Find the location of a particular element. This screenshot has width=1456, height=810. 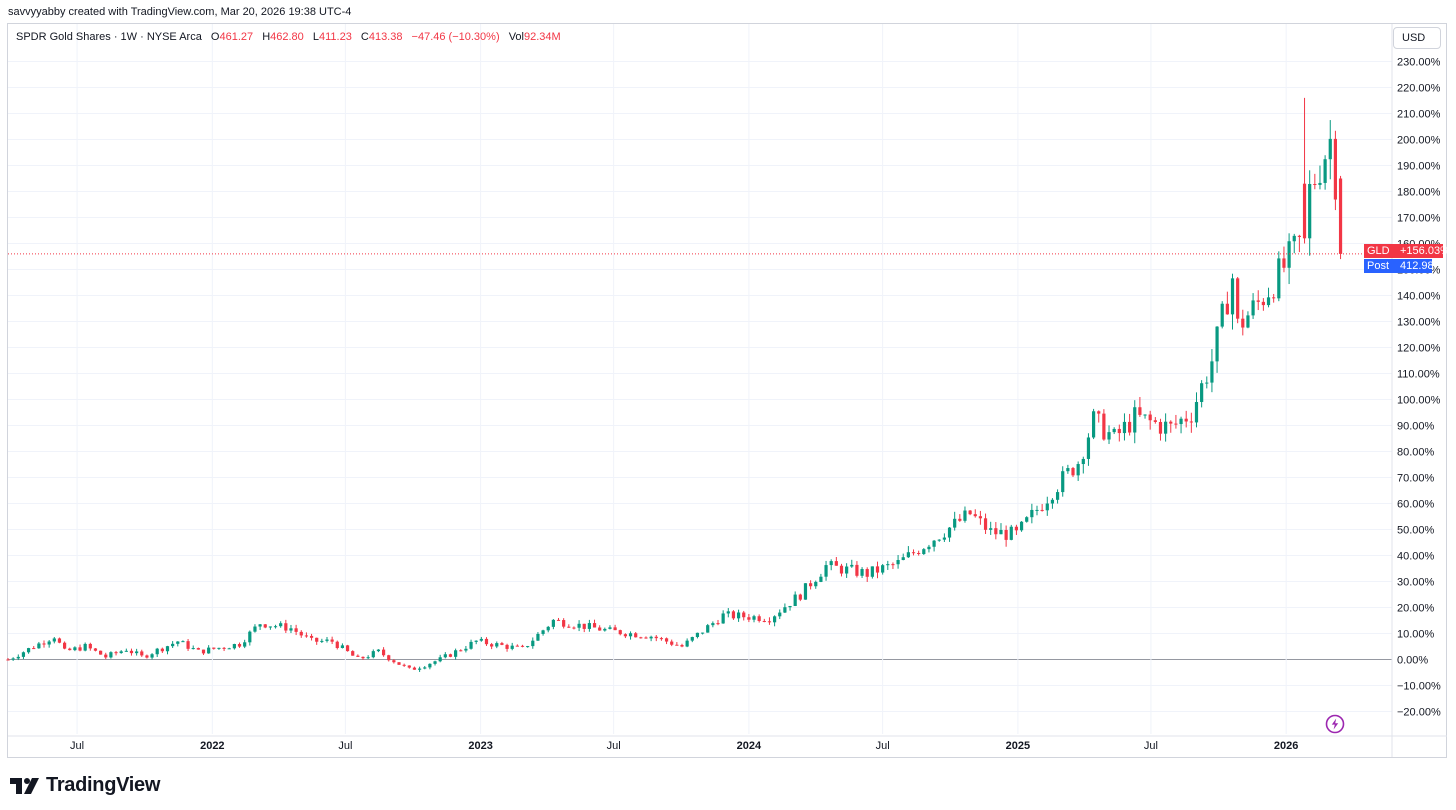

y-tick-label: 100.00% is located at coordinates (1419, 401).